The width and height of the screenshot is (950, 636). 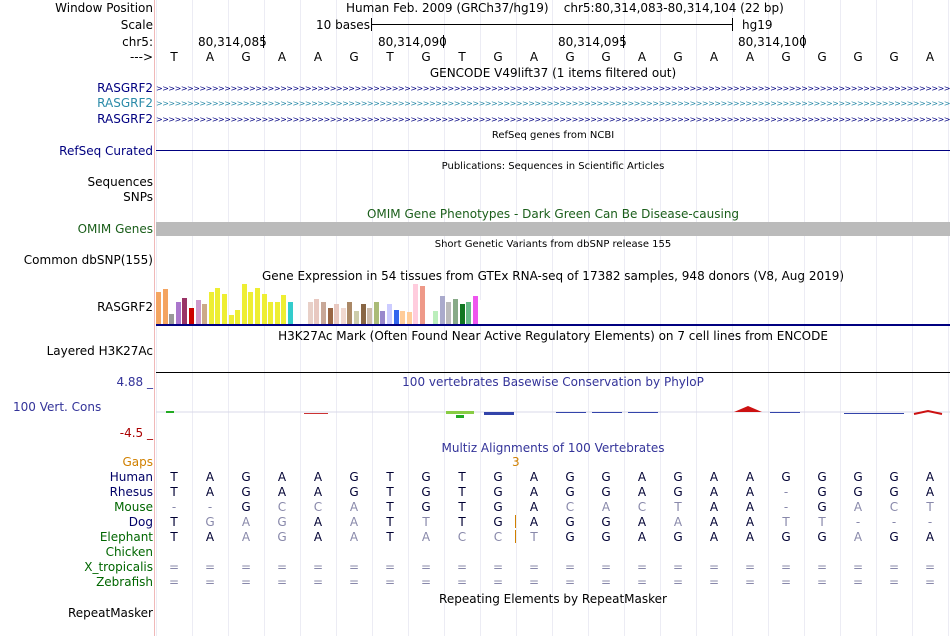 I want to click on snps-track-label: SNPs, so click(x=138, y=197).